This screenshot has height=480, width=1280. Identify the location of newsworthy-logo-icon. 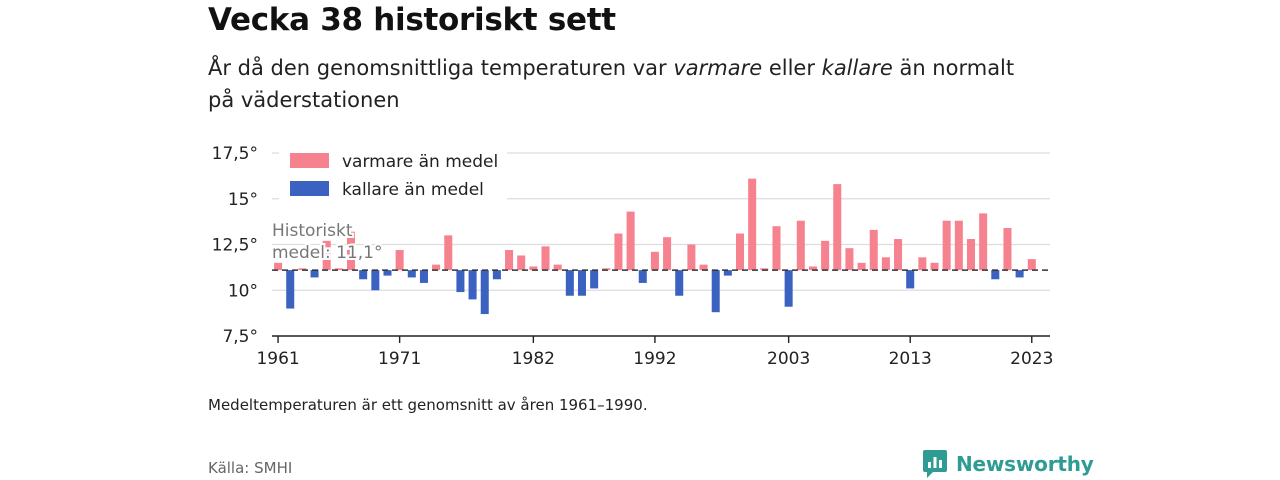
(935, 464).